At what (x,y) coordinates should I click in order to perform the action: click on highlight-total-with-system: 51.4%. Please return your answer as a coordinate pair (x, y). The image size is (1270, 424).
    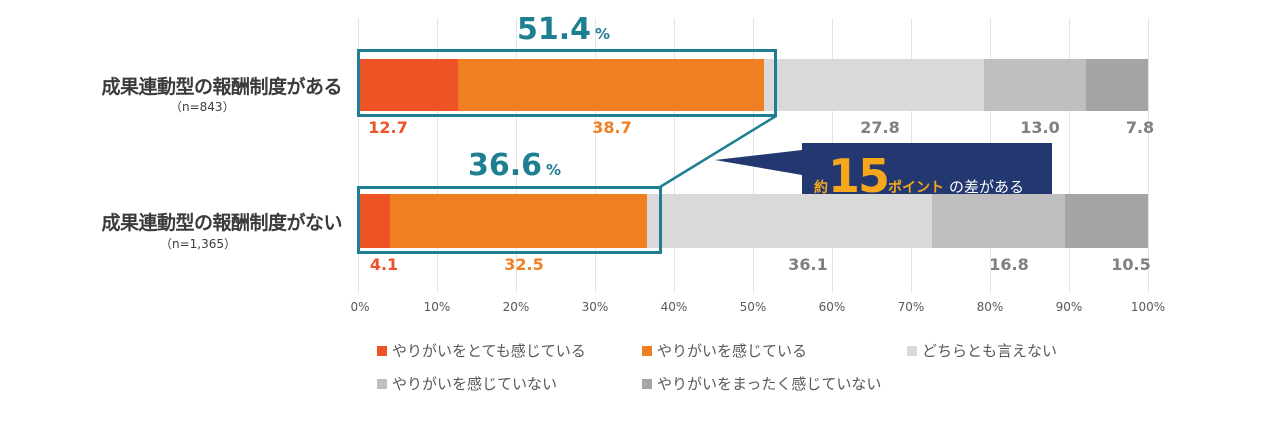
    Looking at the image, I should click on (563, 29).